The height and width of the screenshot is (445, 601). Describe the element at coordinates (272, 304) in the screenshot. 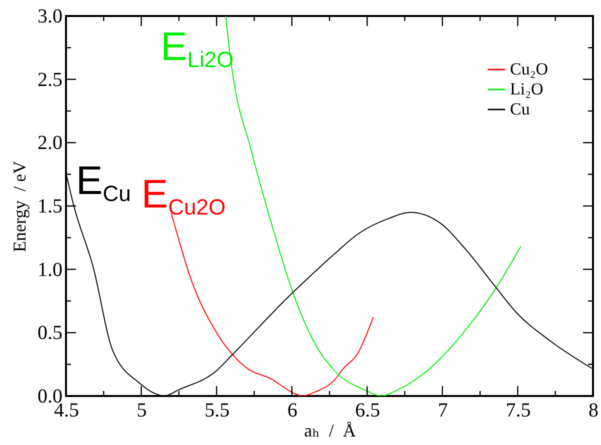

I see `line-series` at that location.